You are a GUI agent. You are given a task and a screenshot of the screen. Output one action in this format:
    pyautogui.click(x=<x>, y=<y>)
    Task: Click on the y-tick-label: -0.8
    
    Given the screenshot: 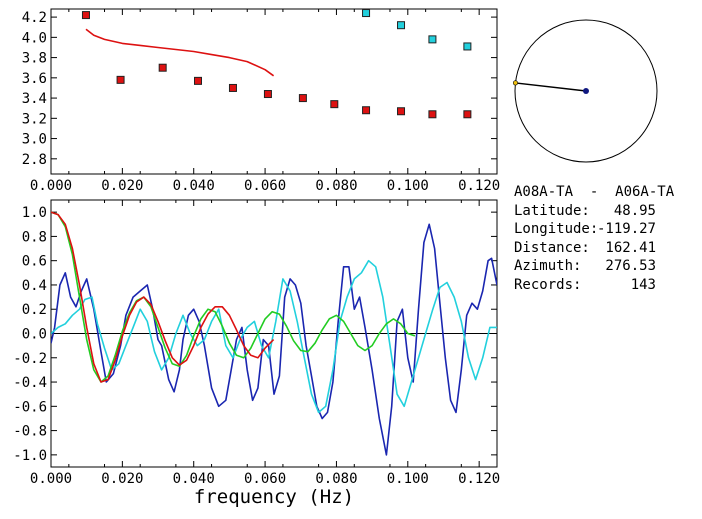 What is the action you would take?
    pyautogui.click(x=30, y=432)
    